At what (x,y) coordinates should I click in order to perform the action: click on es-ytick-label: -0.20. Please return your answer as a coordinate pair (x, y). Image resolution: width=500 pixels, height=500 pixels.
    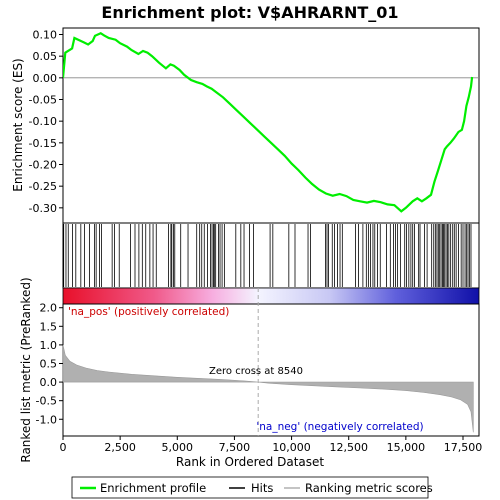
    Looking at the image, I should click on (43, 165).